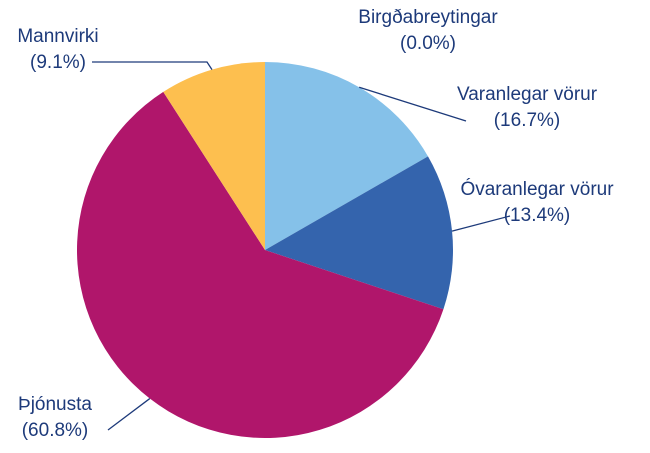  Describe the element at coordinates (527, 94) in the screenshot. I see `slice-label: Varanlegar vörur` at that location.